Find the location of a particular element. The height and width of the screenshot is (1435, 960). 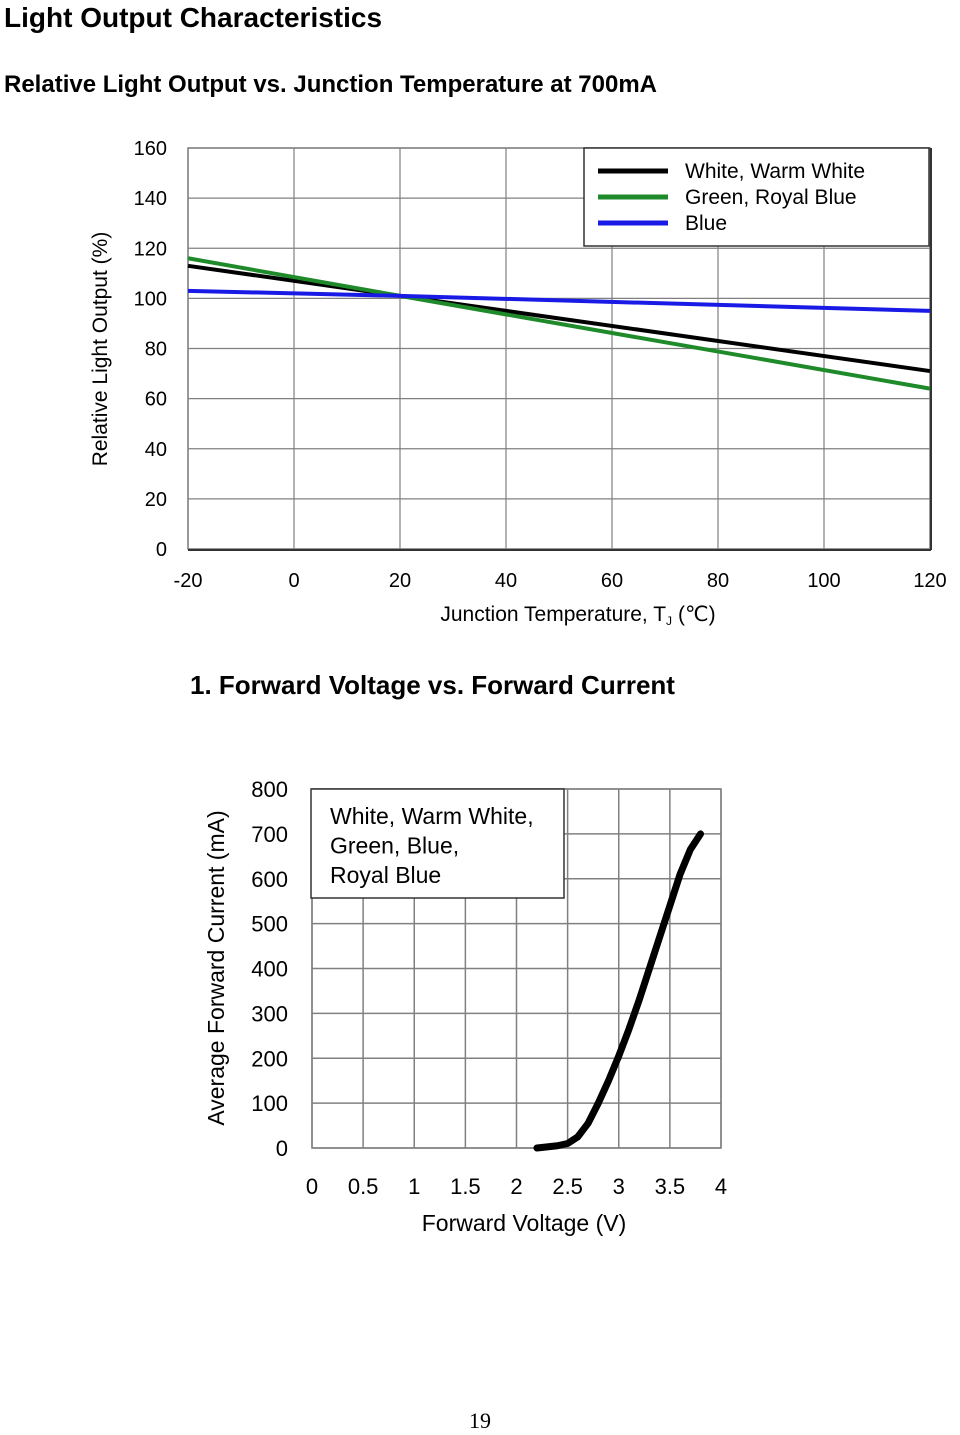

y-tick-label: 60 is located at coordinates (156, 400).